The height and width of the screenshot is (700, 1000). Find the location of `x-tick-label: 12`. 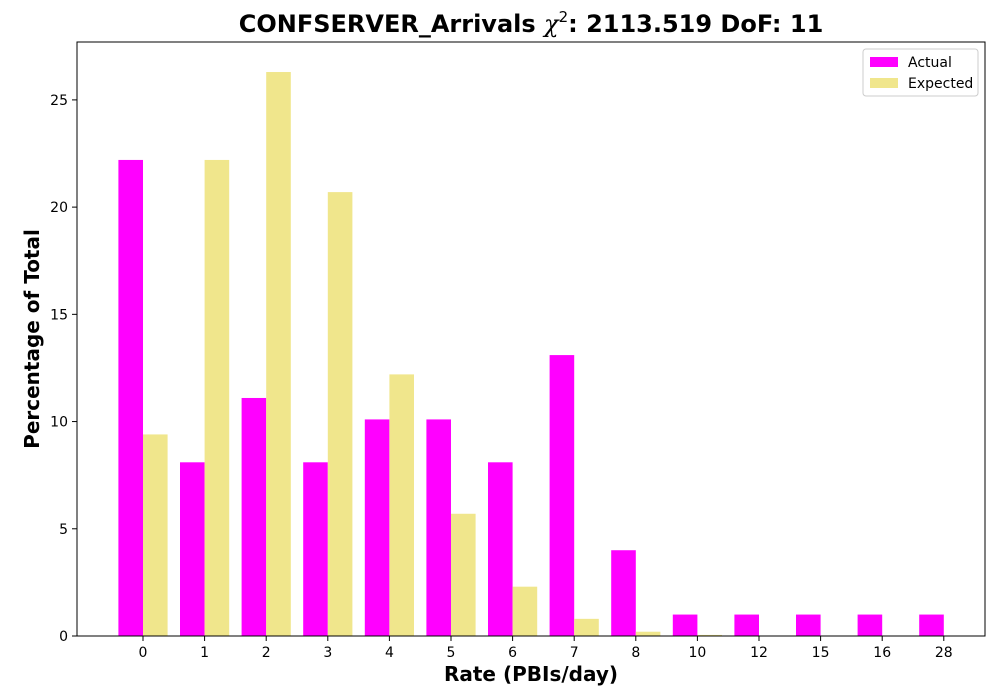

x-tick-label: 12 is located at coordinates (759, 653).